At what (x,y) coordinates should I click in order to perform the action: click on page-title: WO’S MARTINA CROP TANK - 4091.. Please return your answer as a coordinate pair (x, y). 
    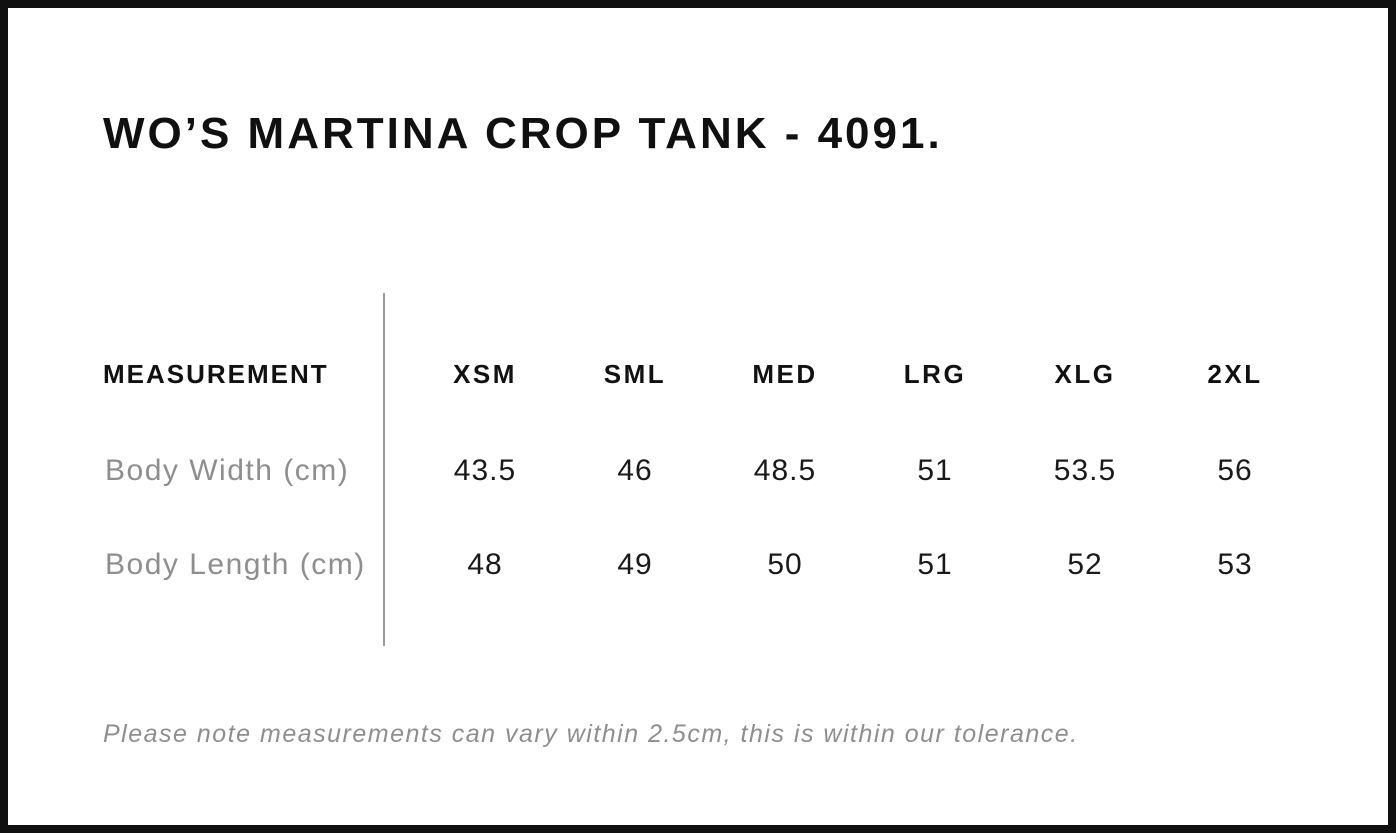
    Looking at the image, I should click on (523, 133).